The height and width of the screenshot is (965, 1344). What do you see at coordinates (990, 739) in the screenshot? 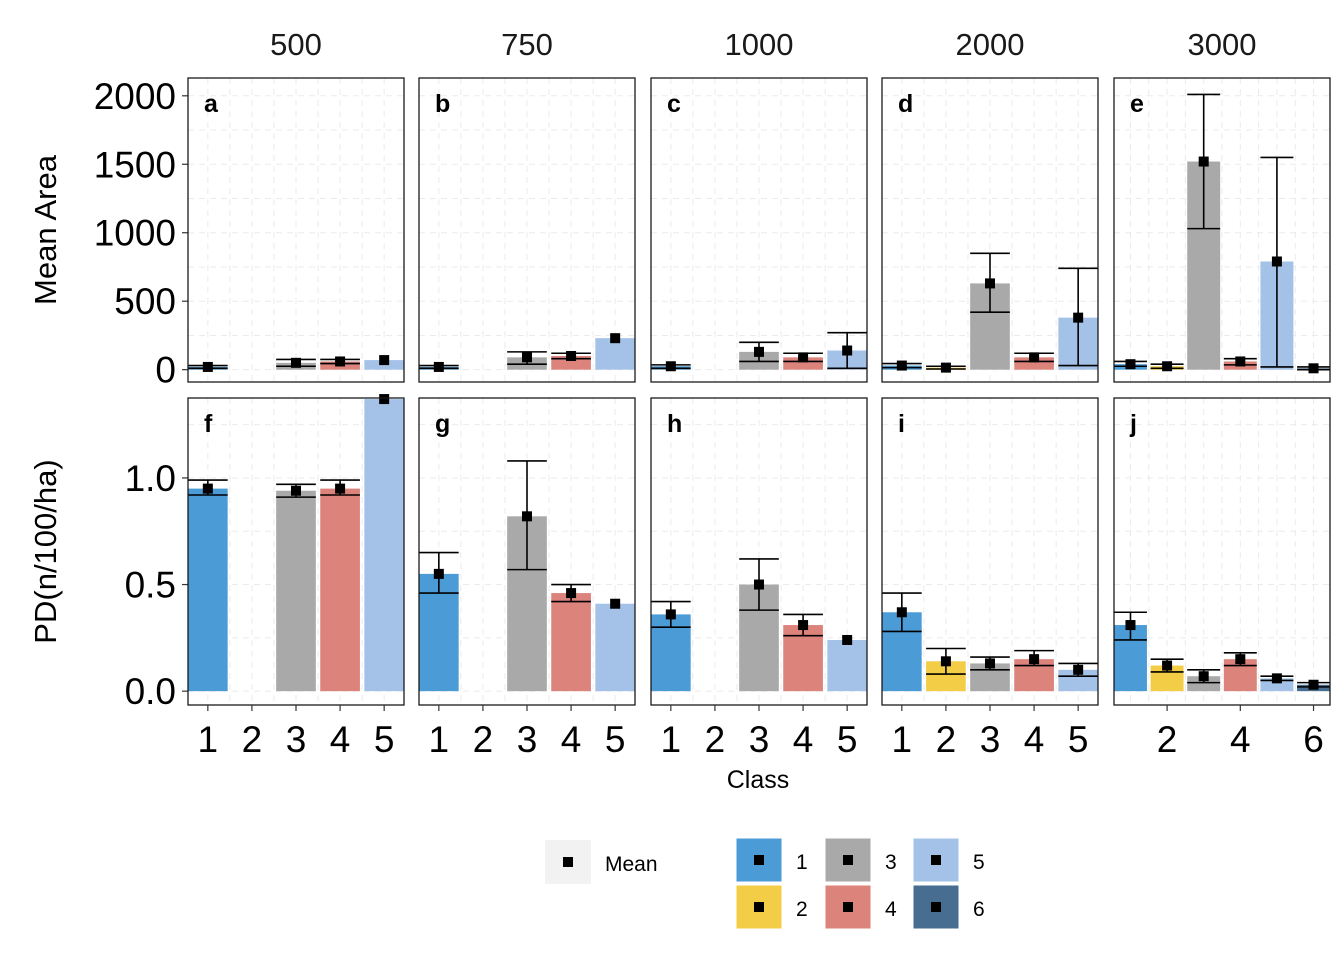
I see `x-tick-label: 3` at bounding box center [990, 739].